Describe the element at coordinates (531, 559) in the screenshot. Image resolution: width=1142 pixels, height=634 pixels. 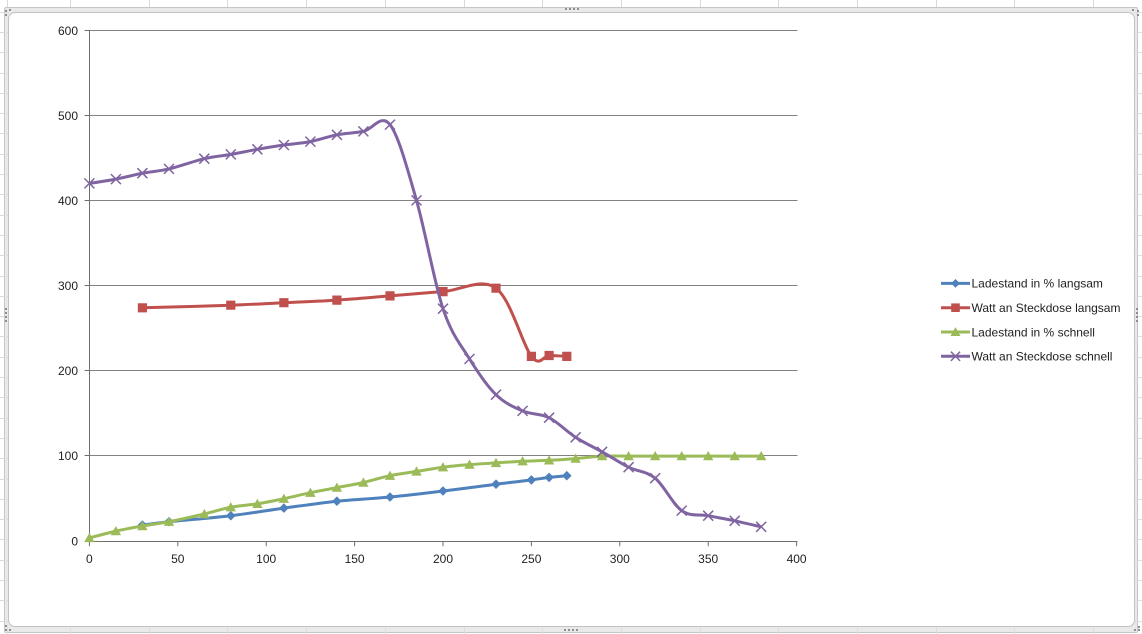
I see `svg-text: 250` at that location.